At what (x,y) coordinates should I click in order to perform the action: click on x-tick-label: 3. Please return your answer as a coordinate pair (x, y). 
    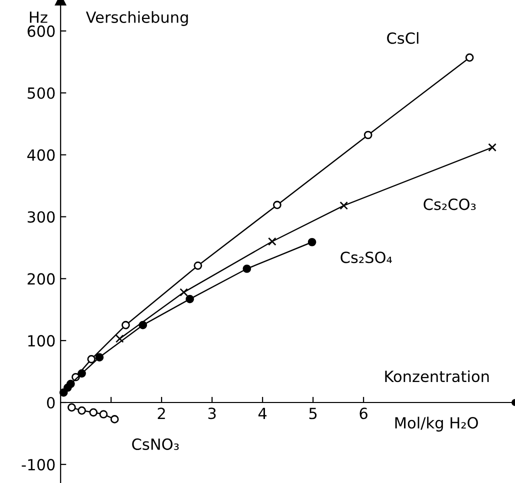
    Looking at the image, I should click on (212, 414).